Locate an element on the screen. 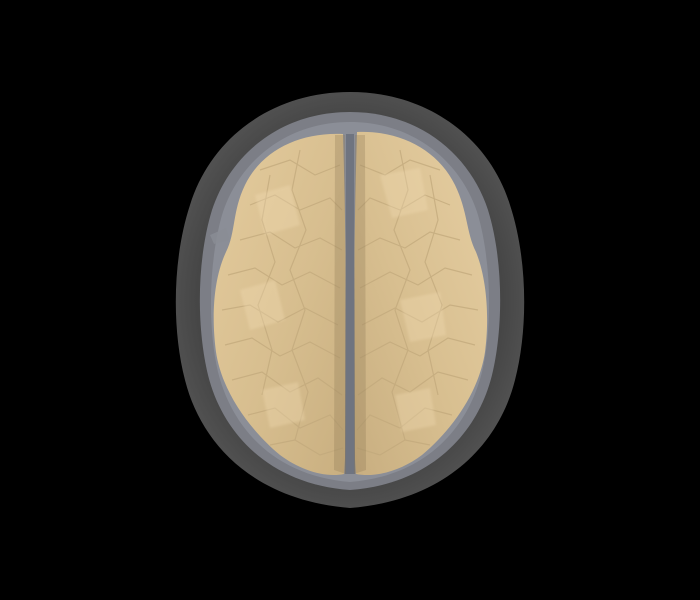 The width and height of the screenshot is (700, 600). longitudinal-fissure is located at coordinates (350, 304).